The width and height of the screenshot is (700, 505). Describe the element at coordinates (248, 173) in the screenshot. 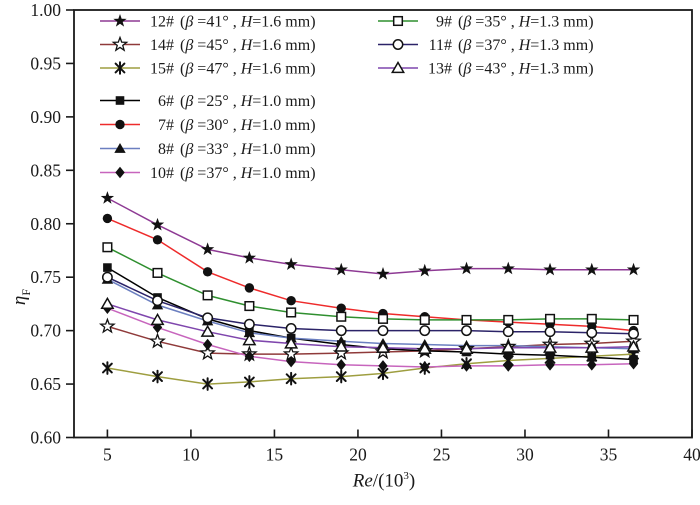

I see `legend-series-params: (β =37° , H=1.0 mm)` at that location.